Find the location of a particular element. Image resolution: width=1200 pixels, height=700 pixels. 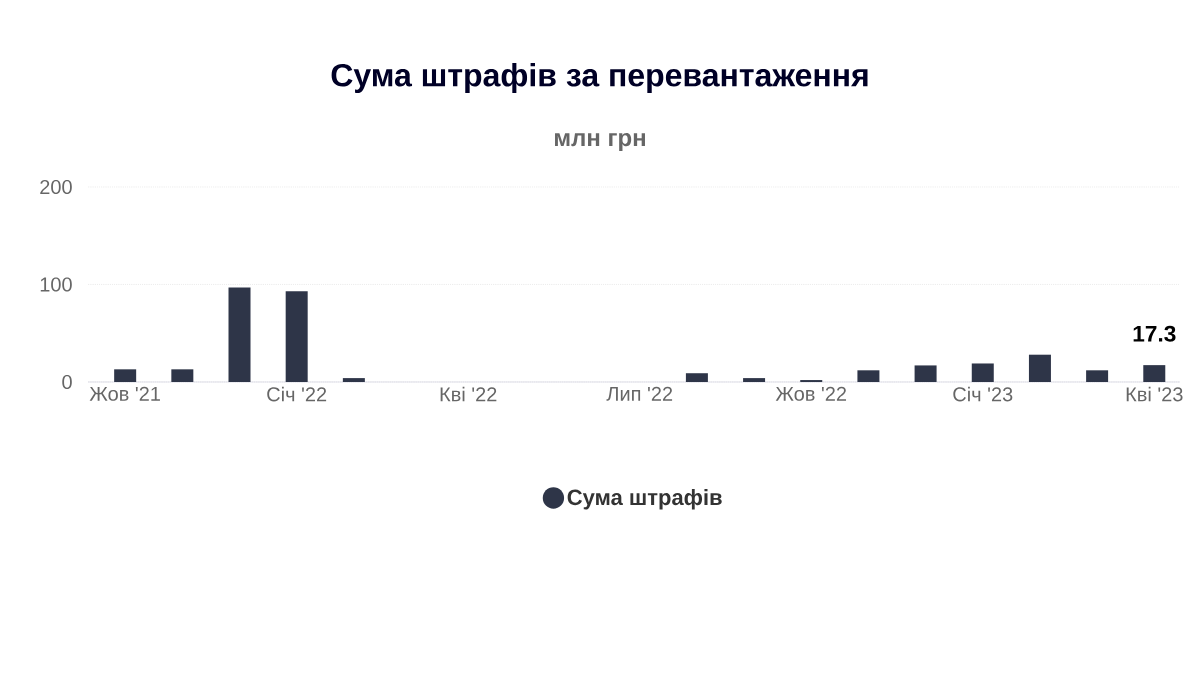

x-tick-label: Лип '22 is located at coordinates (639, 393).